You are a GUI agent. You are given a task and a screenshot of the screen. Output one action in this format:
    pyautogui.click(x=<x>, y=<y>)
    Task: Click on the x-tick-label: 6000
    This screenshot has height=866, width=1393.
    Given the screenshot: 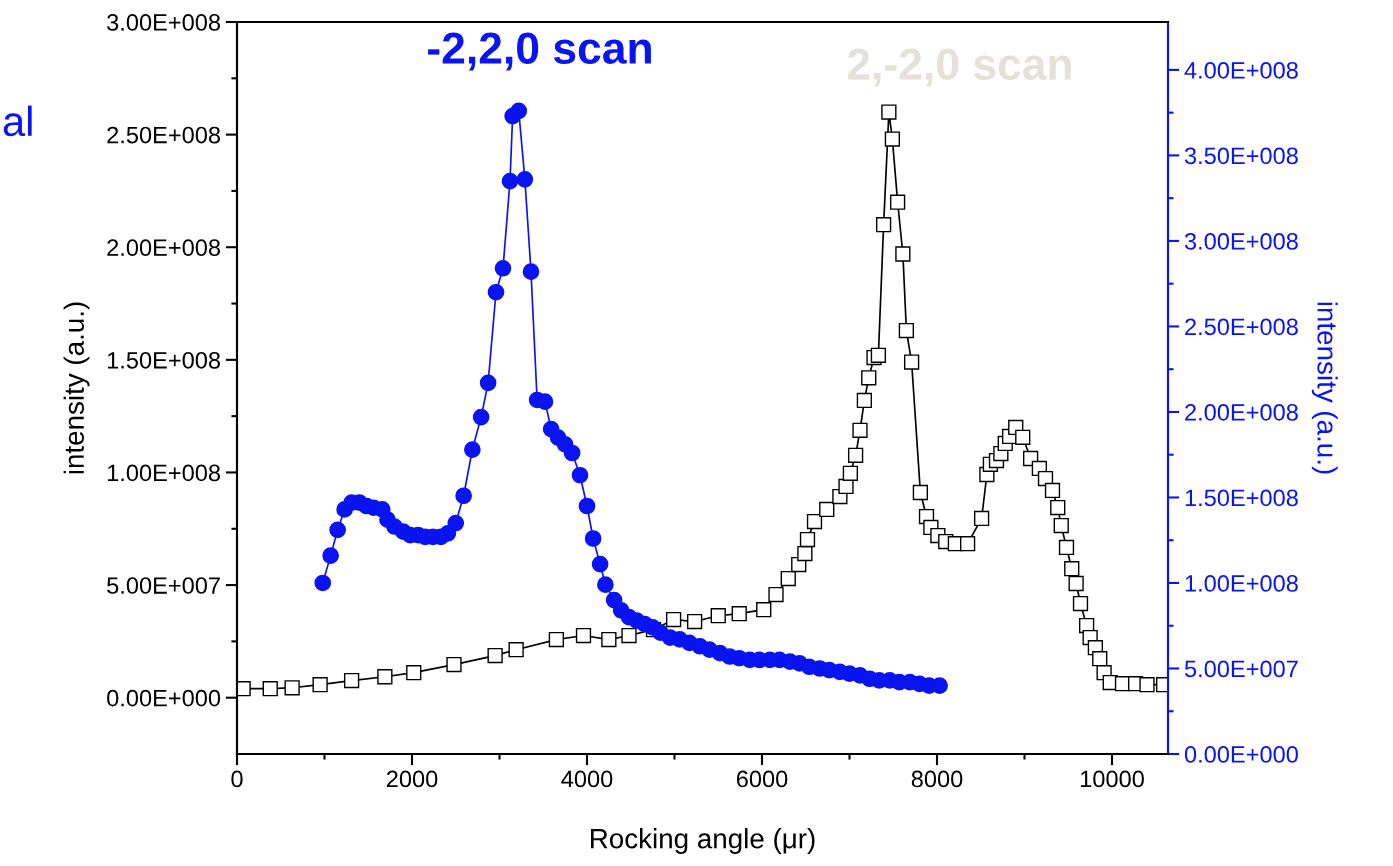 What is the action you would take?
    pyautogui.click(x=762, y=779)
    